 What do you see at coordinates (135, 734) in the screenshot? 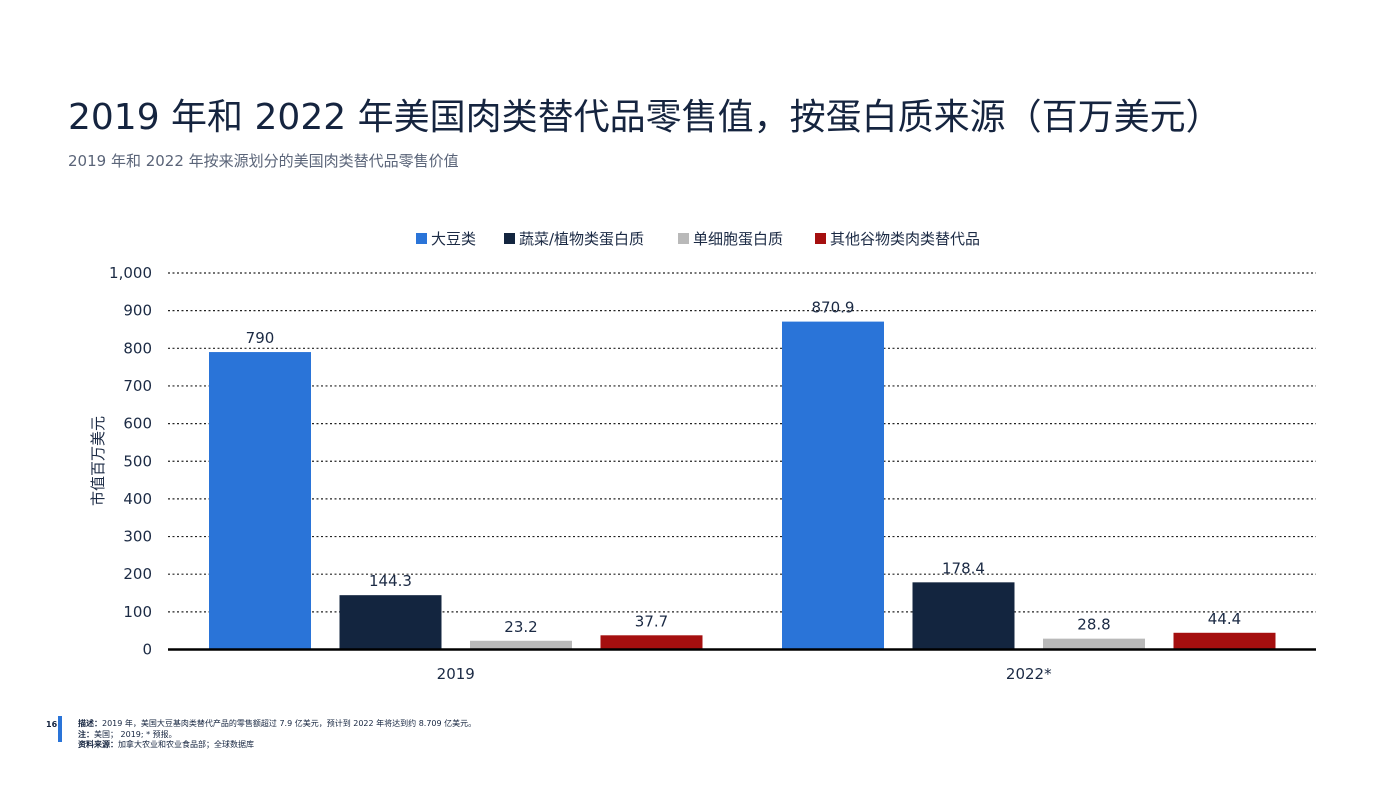
I see `note-text: 美国； 2019; * 预报。` at bounding box center [135, 734].